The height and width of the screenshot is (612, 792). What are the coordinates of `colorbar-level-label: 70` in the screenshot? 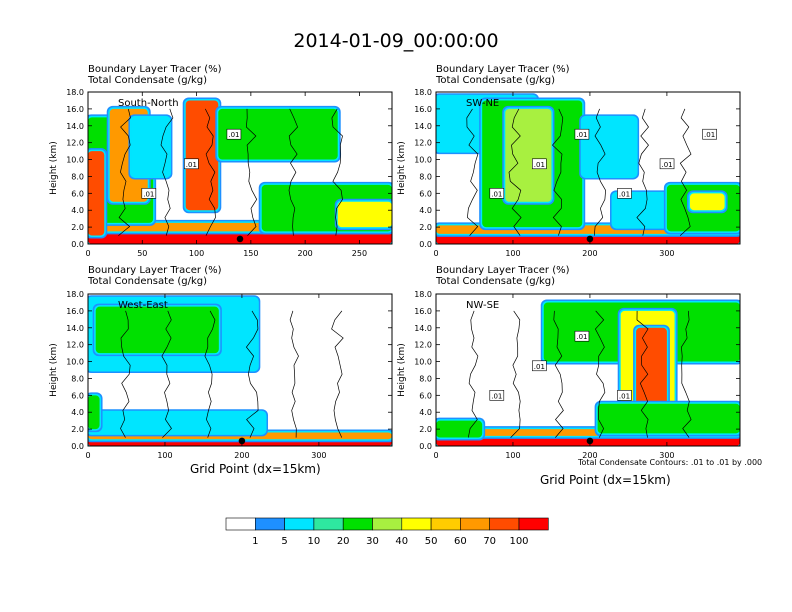 It's located at (490, 541).